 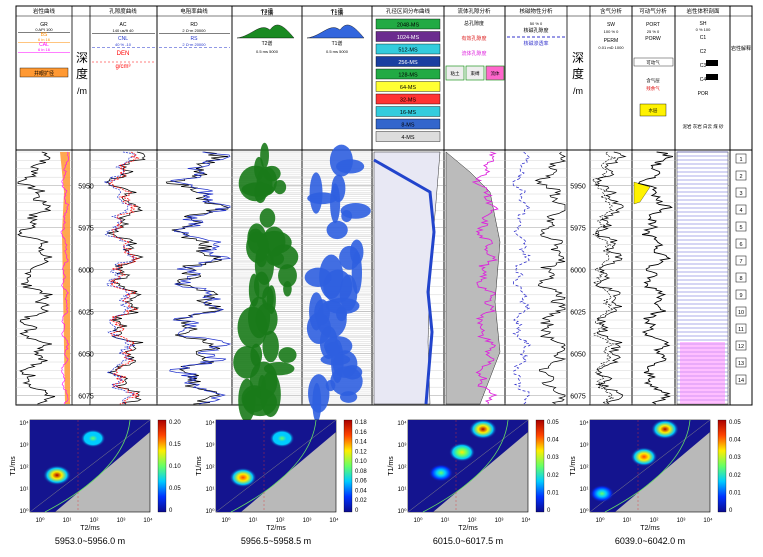 What do you see at coordinates (703, 29) in the screenshot?
I see `lithvol-scale: 0 % 100` at bounding box center [703, 29].